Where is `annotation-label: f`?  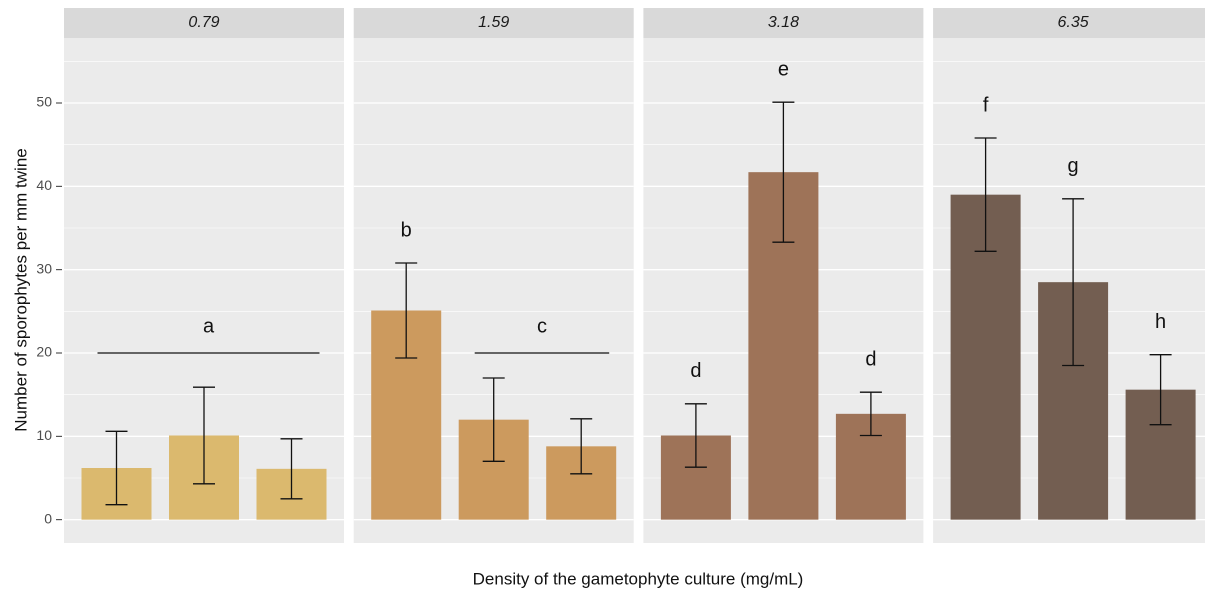 annotation-label: f is located at coordinates (986, 105).